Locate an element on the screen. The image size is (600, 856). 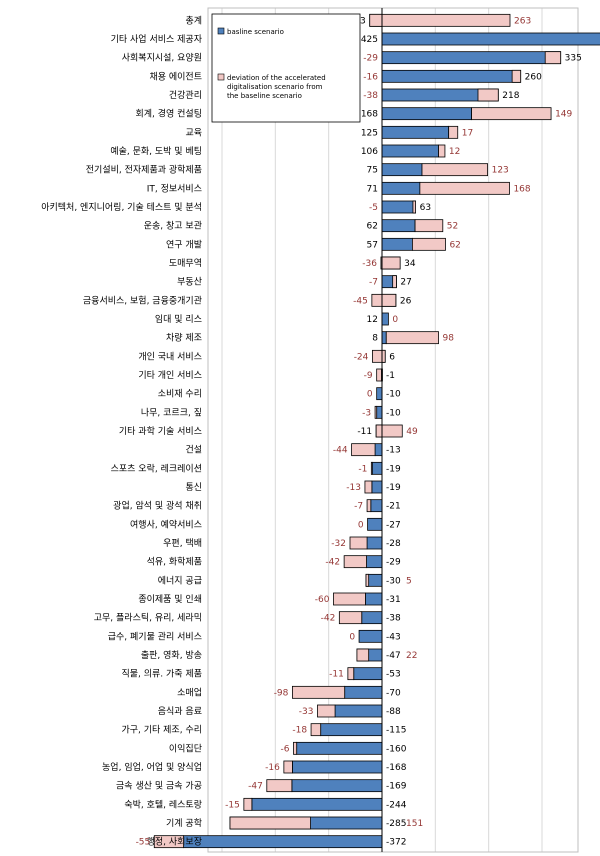
category-label: 광업, 암석 및 광석 채취 is located at coordinates (157, 506).